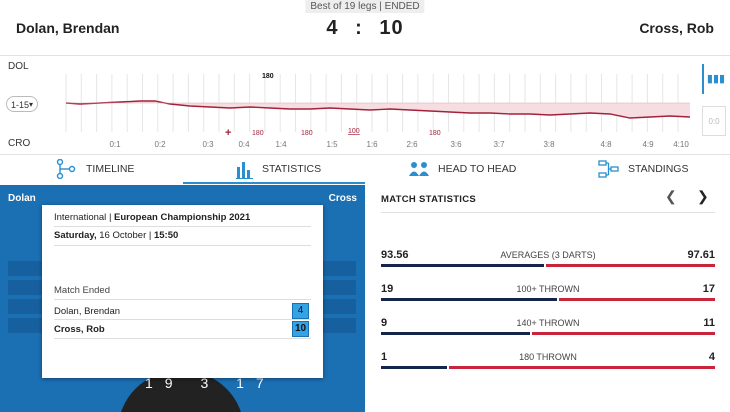 This screenshot has width=730, height=412. What do you see at coordinates (658, 169) in the screenshot?
I see `tab-standings-label: STANDINGS` at bounding box center [658, 169].